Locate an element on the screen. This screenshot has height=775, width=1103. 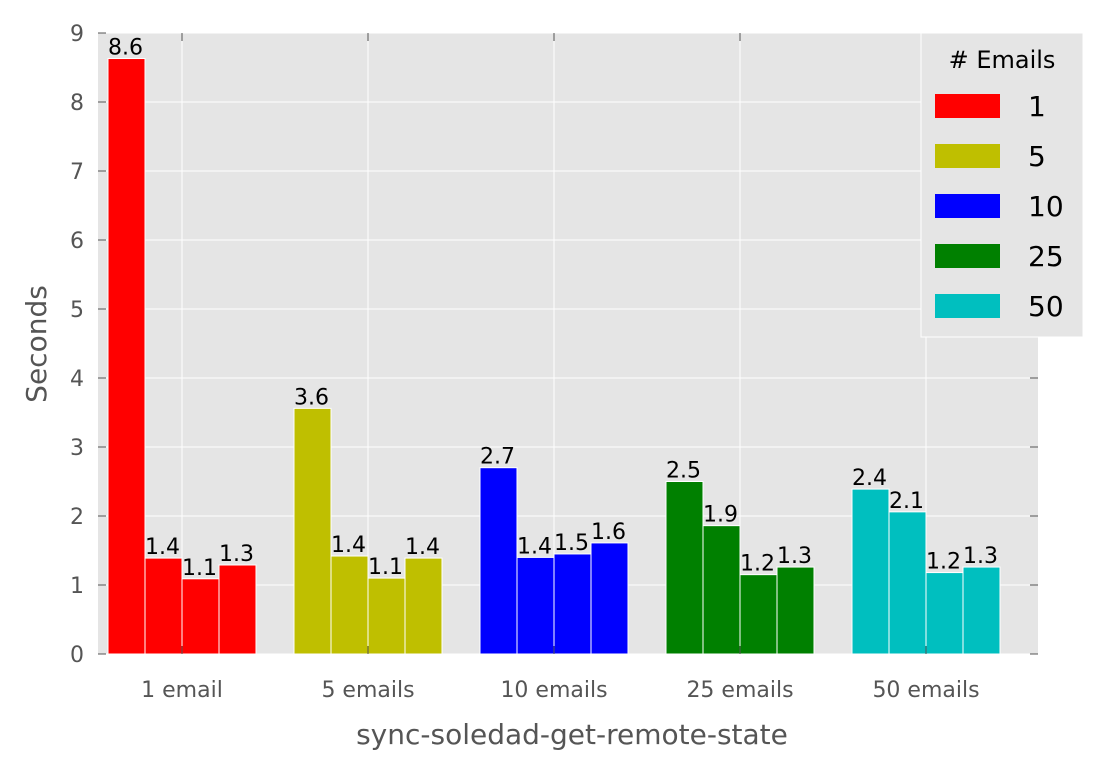
bar-value-label: 1.5 is located at coordinates (571, 543).